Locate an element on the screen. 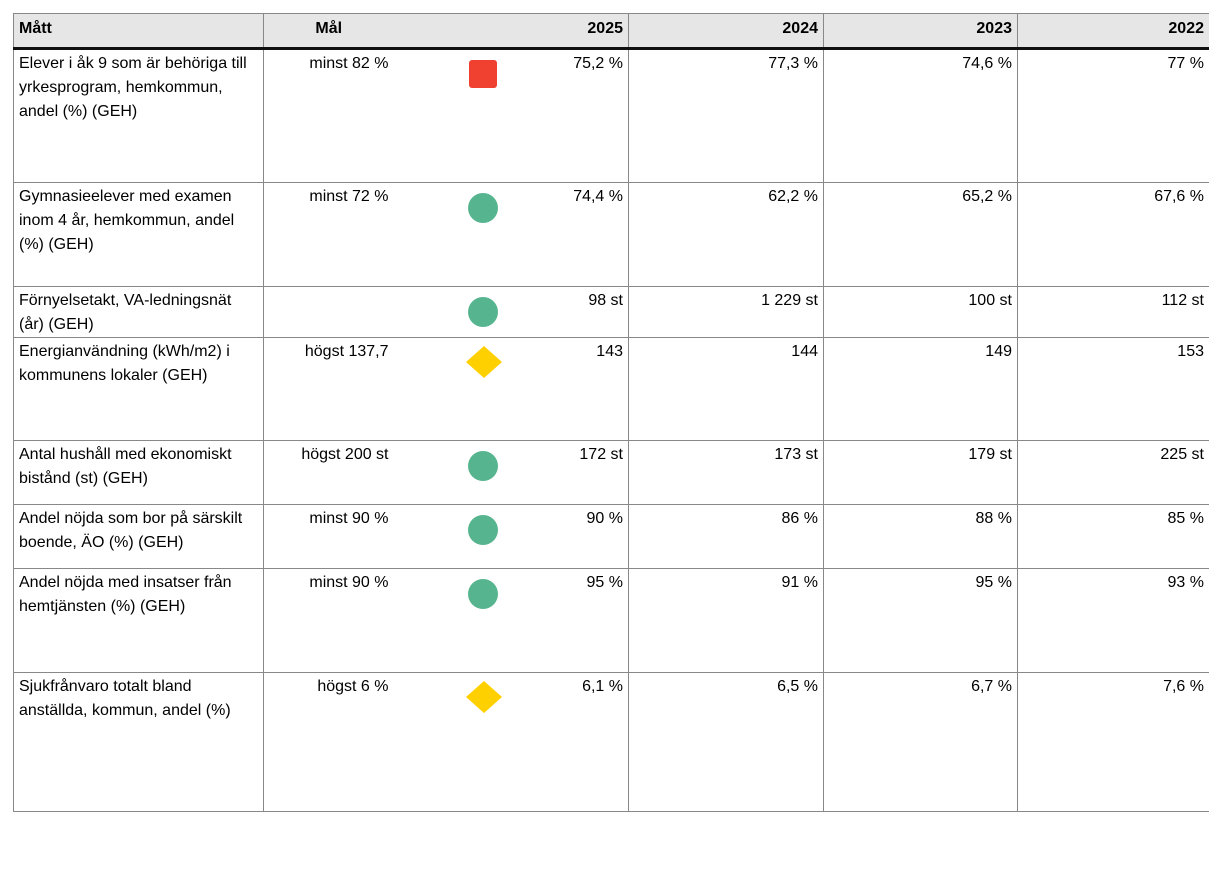 Image resolution: width=1209 pixels, height=888 pixels. header-cell: Mål is located at coordinates (328, 31).